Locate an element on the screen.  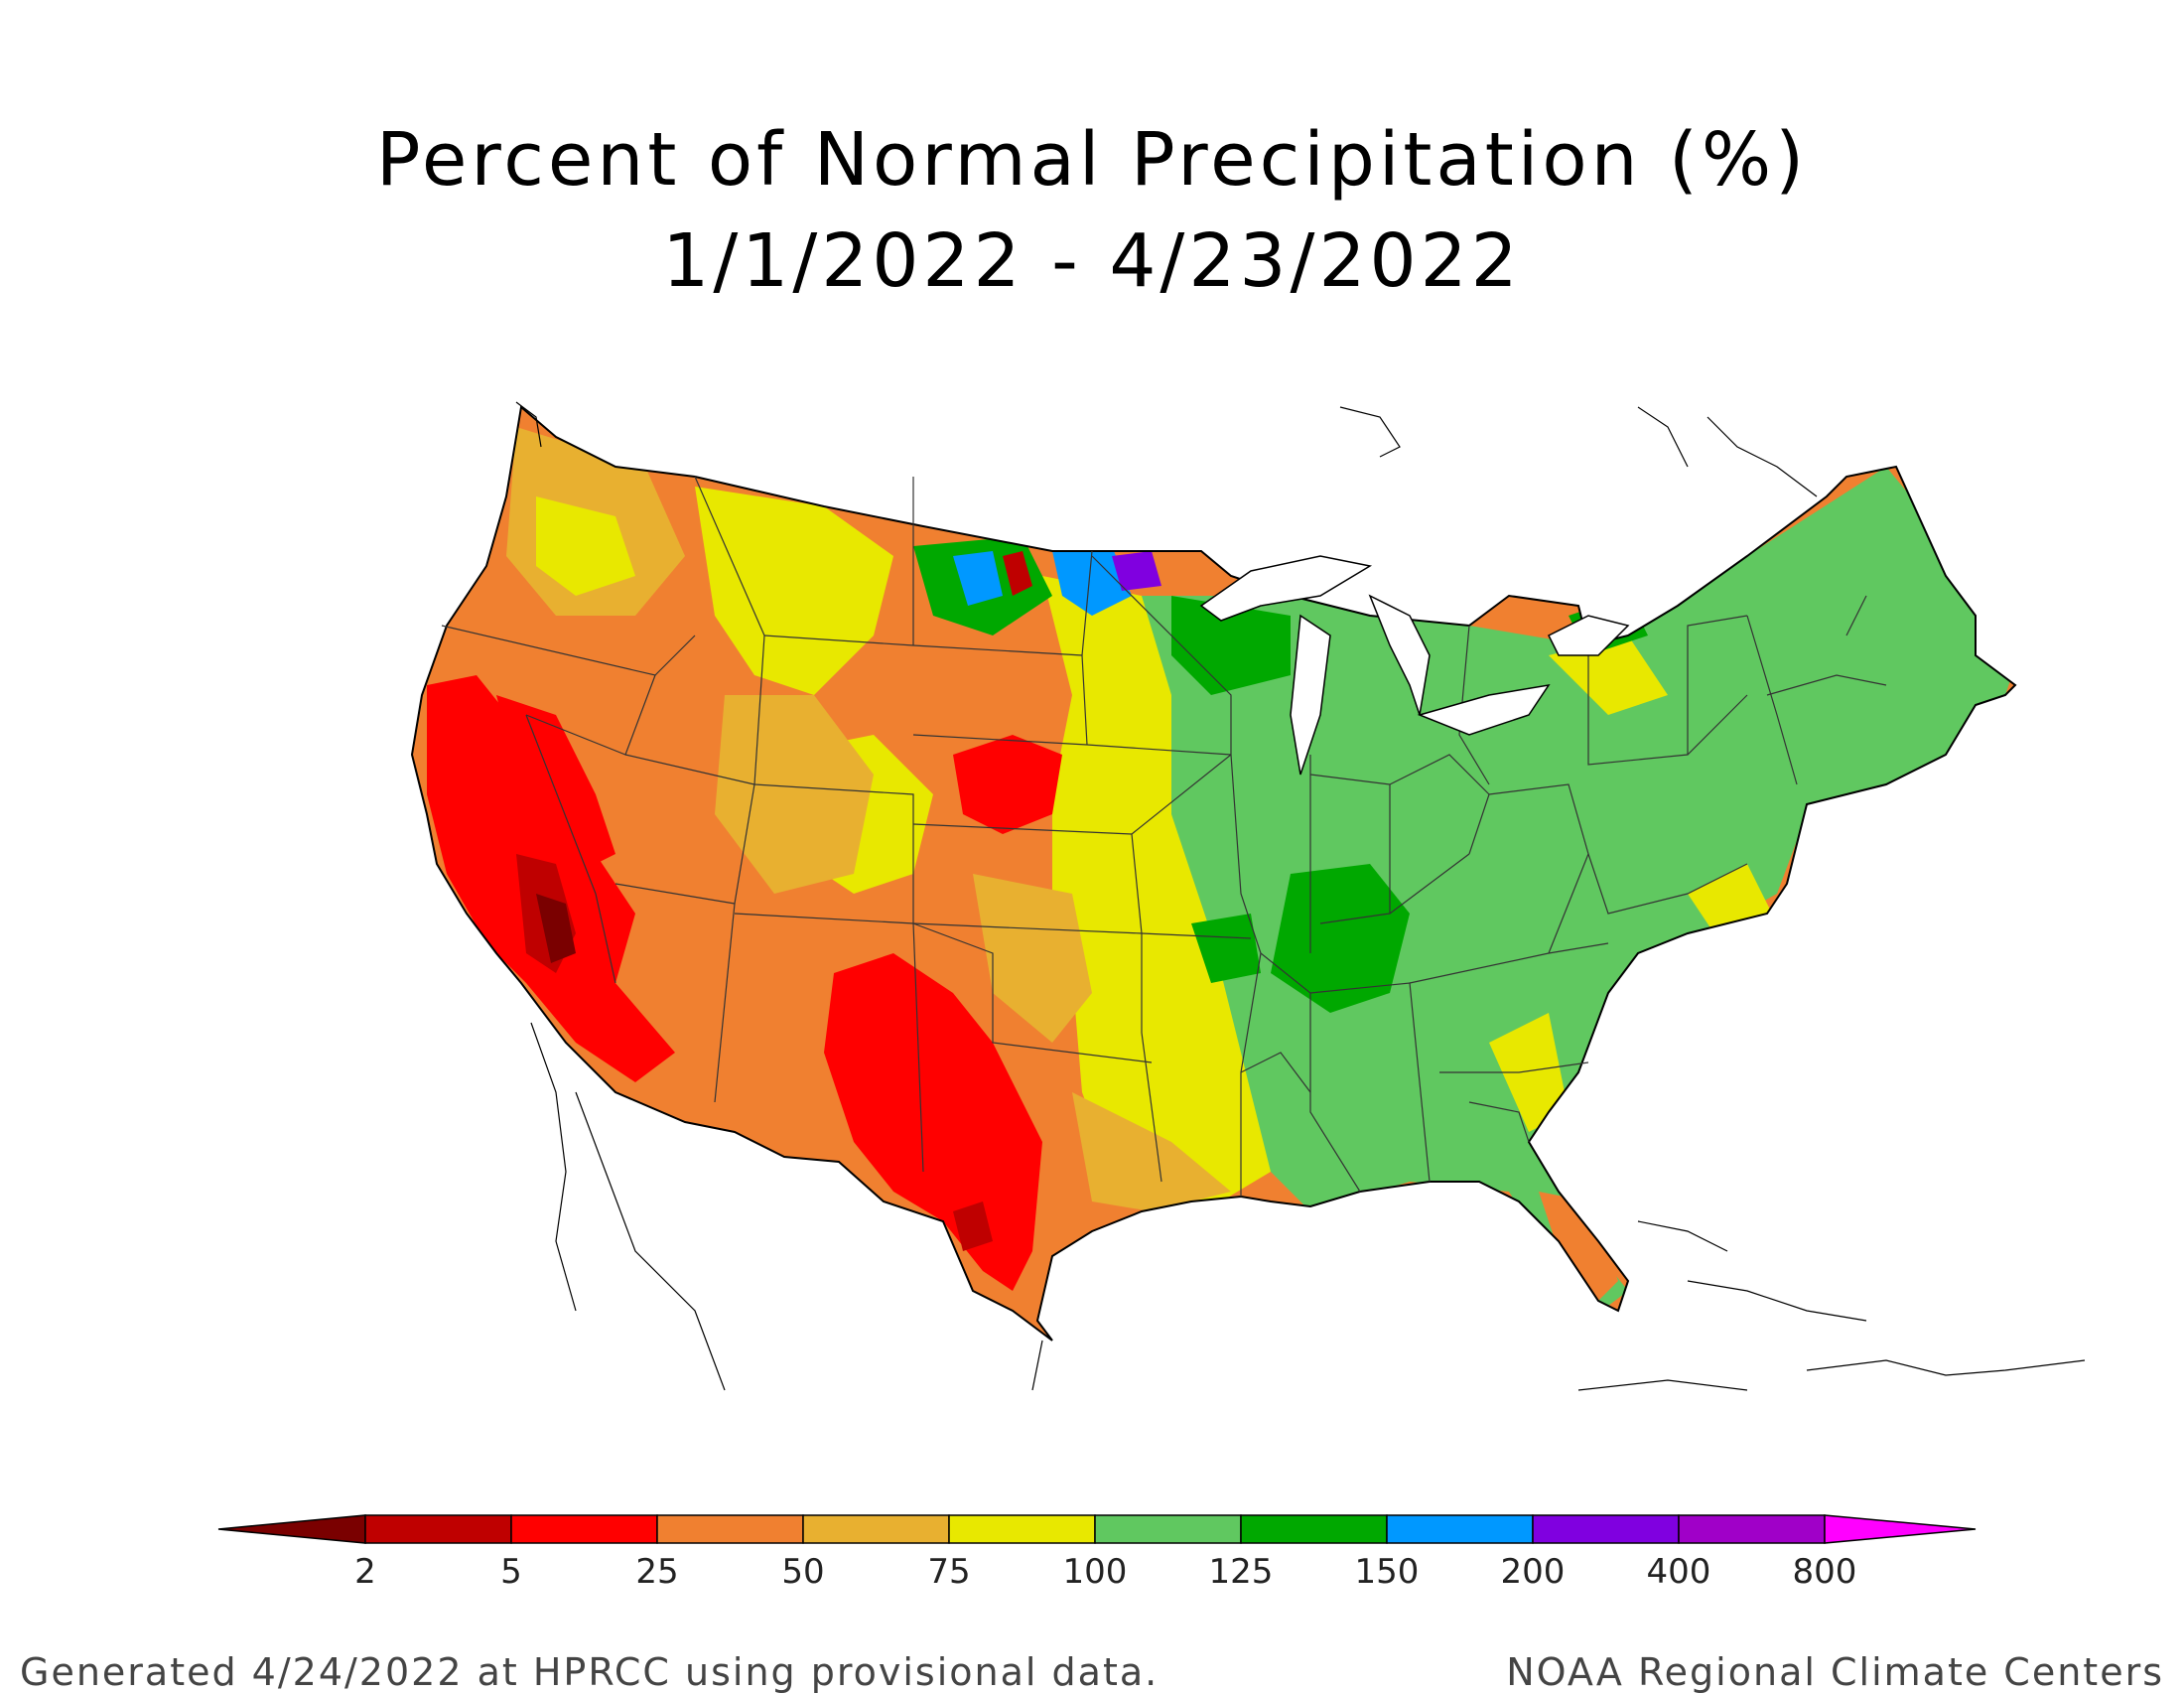
great-lakes is located at coordinates (1414, 666).